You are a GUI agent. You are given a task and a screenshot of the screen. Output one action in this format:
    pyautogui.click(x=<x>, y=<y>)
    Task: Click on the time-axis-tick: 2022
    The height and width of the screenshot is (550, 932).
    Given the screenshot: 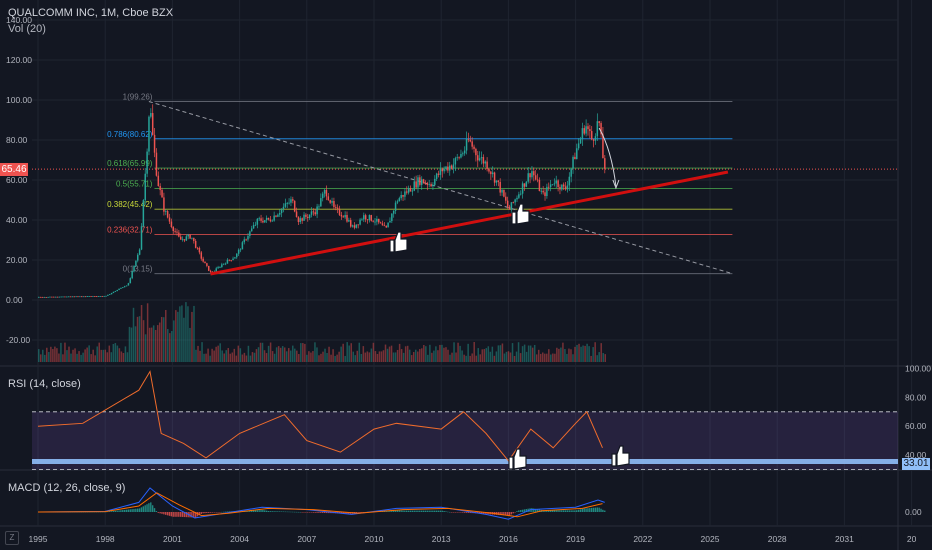 What is the action you would take?
    pyautogui.click(x=642, y=539)
    